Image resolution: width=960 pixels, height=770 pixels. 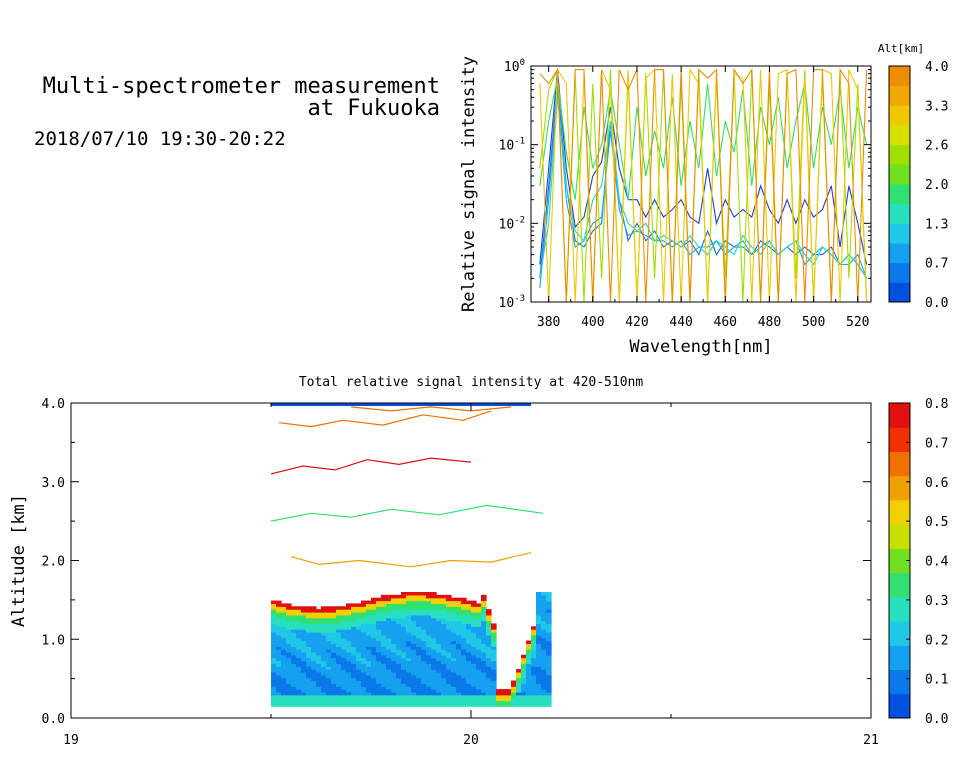 What do you see at coordinates (53, 483) in the screenshot?
I see `heatmap-ytick-label: 3.0` at bounding box center [53, 483].